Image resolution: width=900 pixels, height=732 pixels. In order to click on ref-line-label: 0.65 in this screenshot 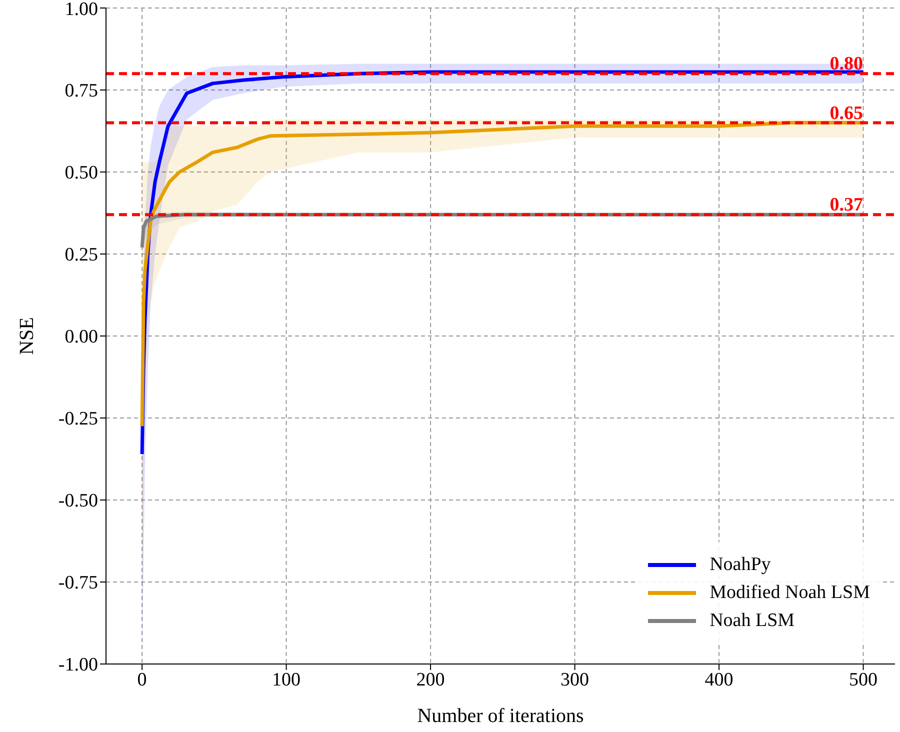, I will do `click(846, 113)`.